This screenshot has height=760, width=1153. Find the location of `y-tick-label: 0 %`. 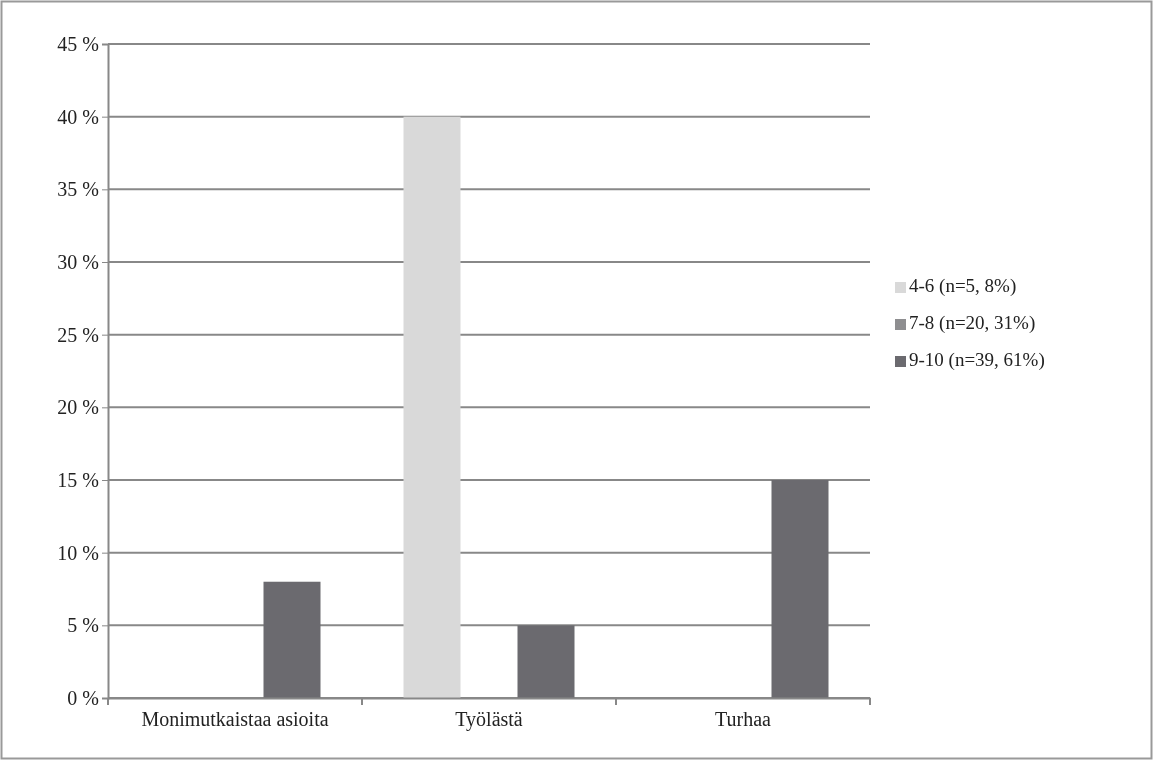

y-tick-label: 0 % is located at coordinates (83, 697).